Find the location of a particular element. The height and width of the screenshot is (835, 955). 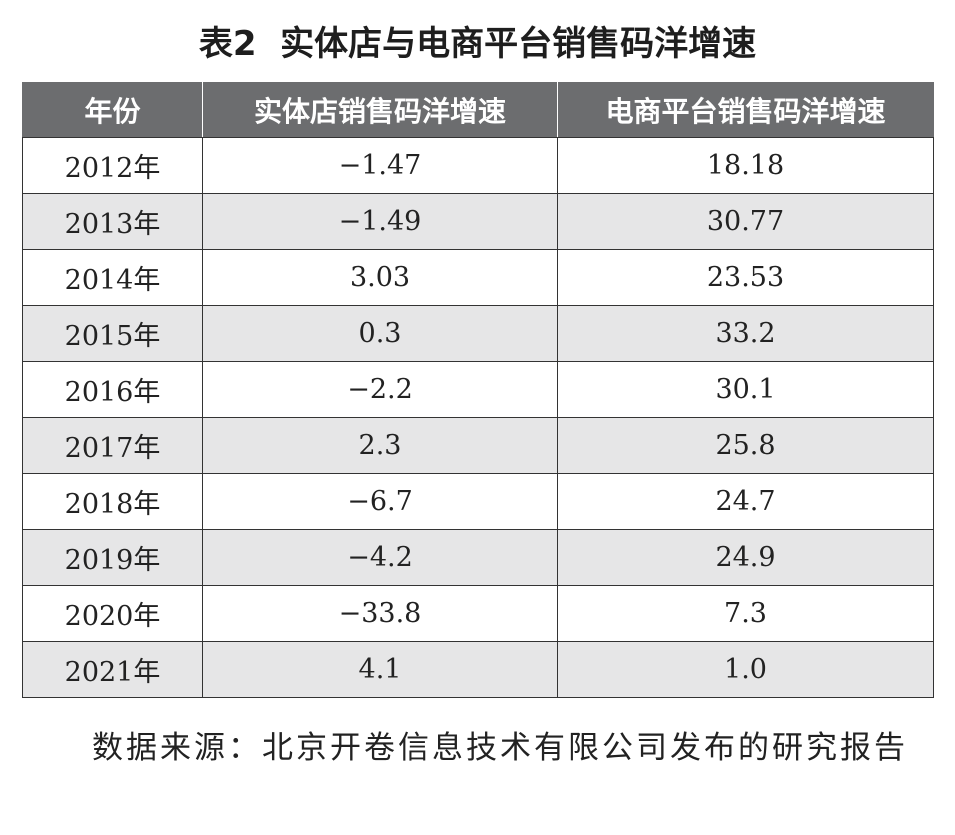

table-cell: 2018年 is located at coordinates (112, 501).